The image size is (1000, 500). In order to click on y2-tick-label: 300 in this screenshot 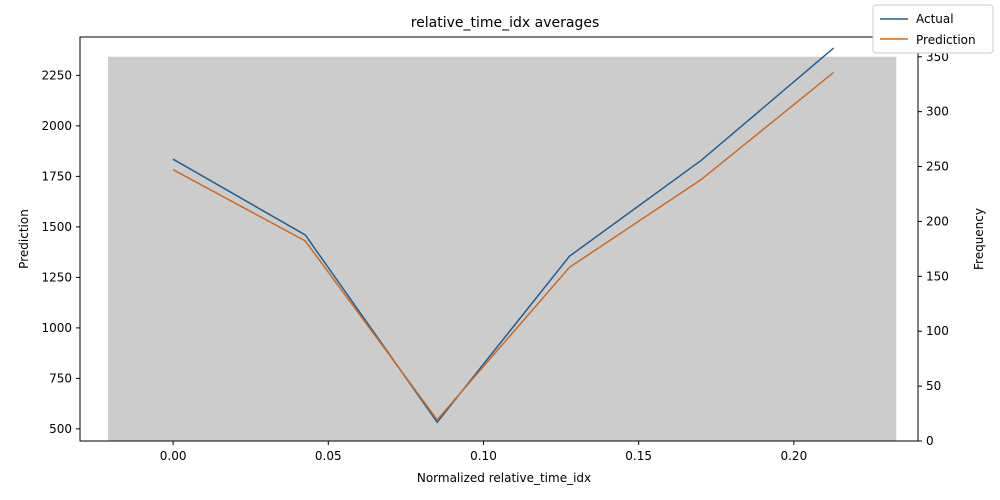, I will do `click(937, 112)`.